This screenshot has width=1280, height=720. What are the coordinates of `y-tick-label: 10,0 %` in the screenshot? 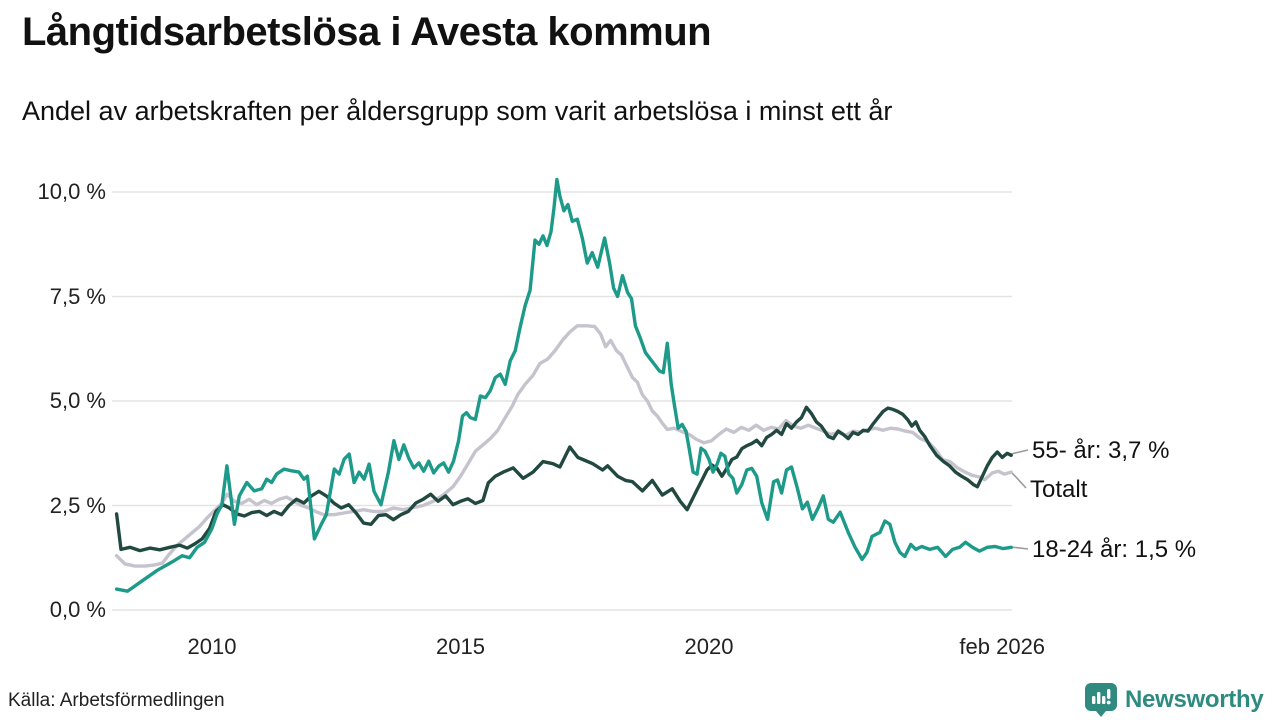 It's located at (72, 191).